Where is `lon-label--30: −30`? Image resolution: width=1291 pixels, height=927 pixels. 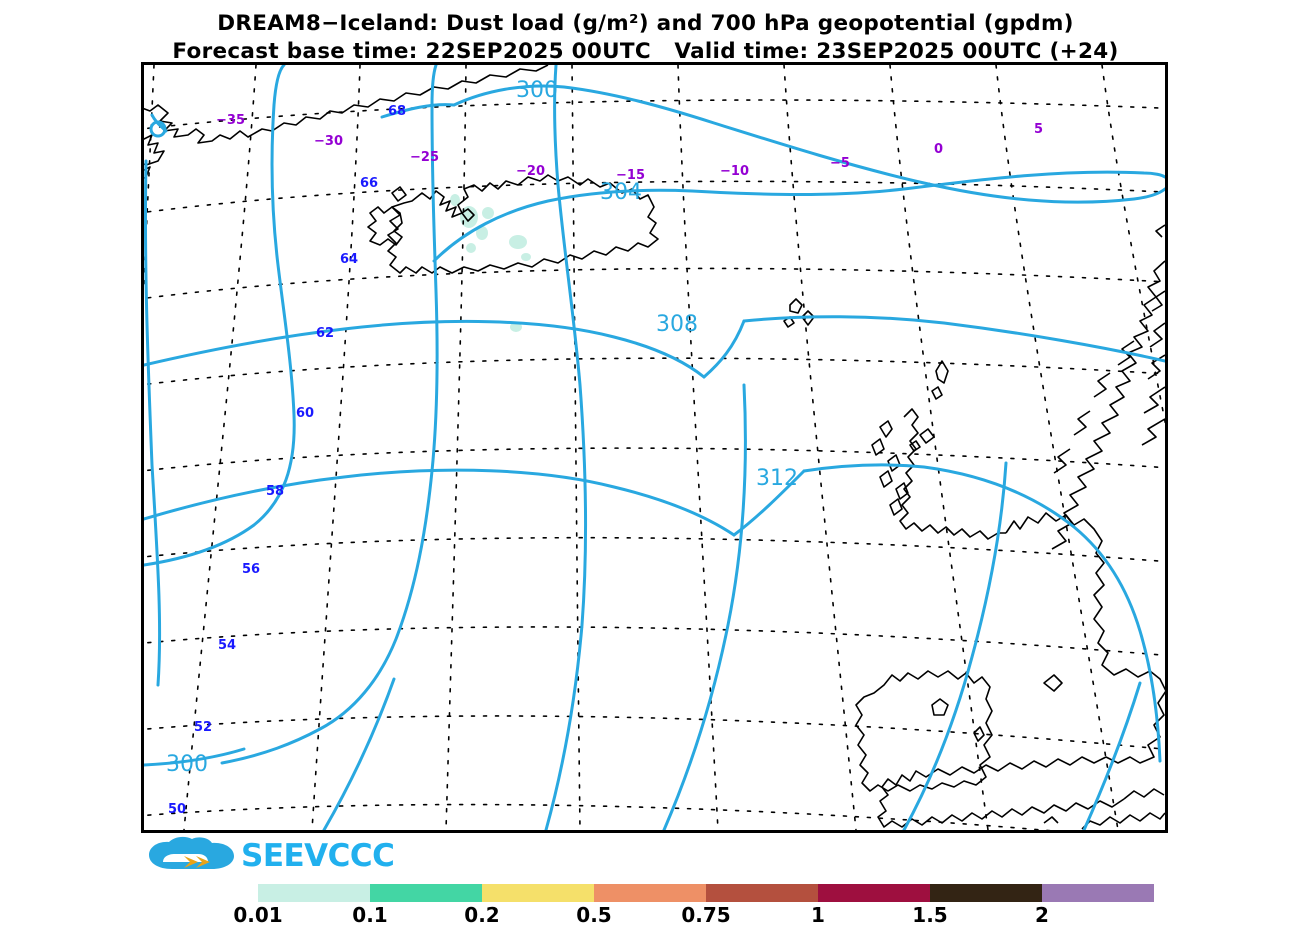 lon-label--30: −30 is located at coordinates (328, 141).